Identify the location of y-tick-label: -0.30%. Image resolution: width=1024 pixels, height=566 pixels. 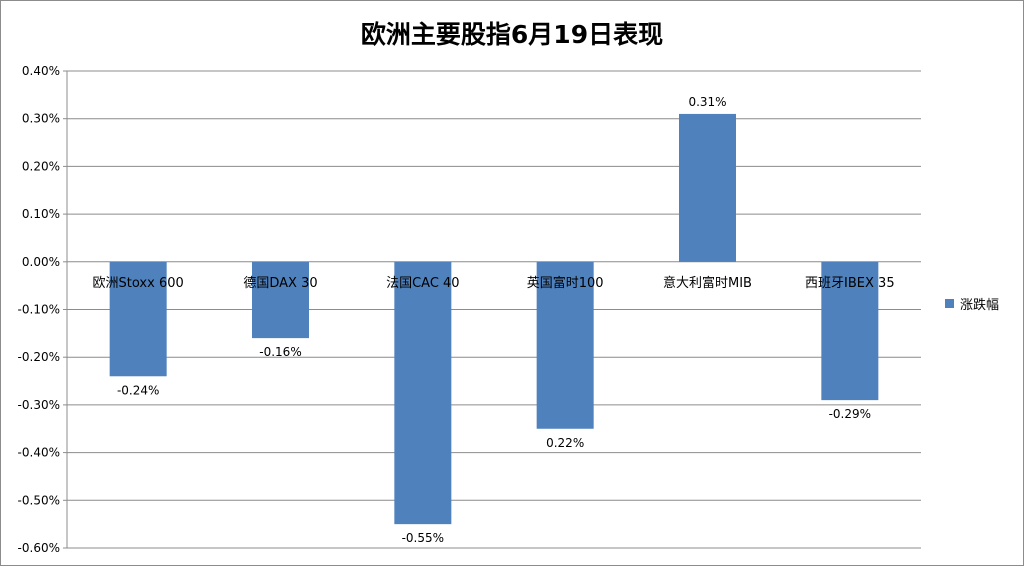
(39, 405).